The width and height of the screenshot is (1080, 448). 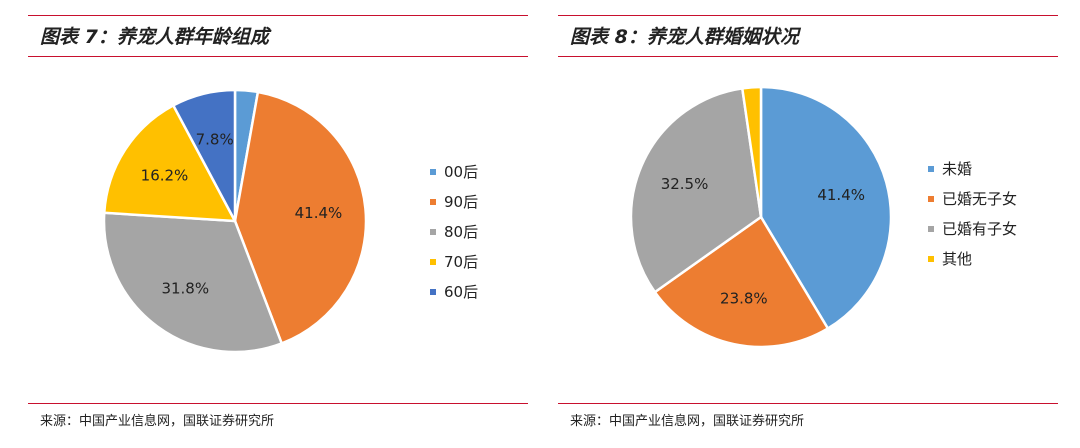 What do you see at coordinates (980, 229) in the screenshot?
I see `legend-label: 已婚有子女` at bounding box center [980, 229].